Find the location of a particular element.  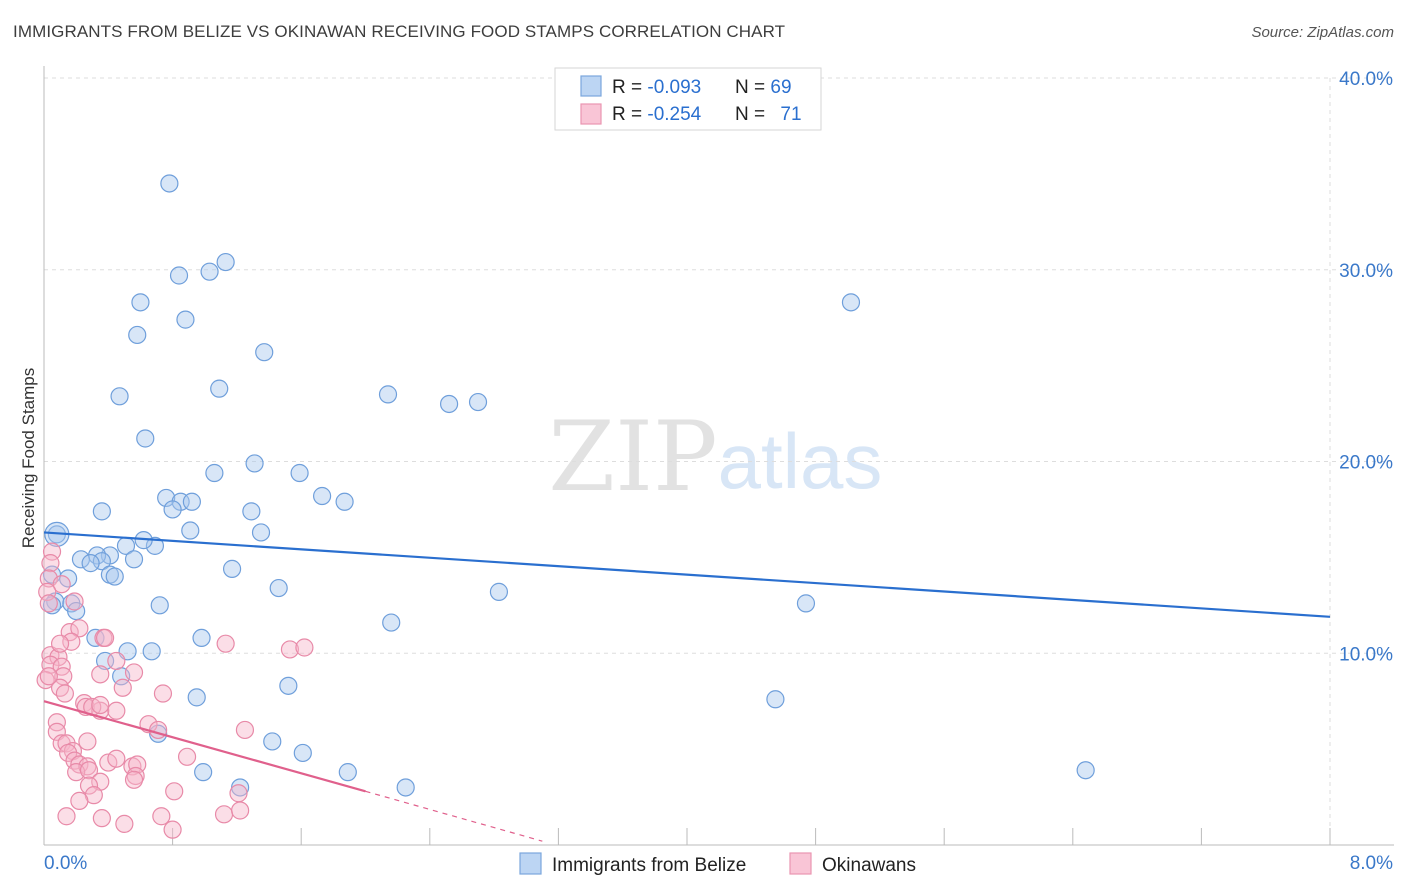

series-okinawans-points is located at coordinates (175, 690).